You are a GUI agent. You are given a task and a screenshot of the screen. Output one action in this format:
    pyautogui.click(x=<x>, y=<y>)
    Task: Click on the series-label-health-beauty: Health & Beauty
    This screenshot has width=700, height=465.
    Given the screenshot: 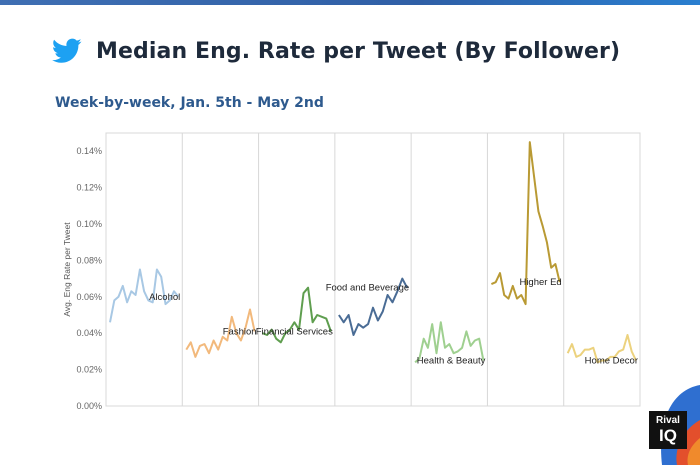 What is the action you would take?
    pyautogui.click(x=451, y=361)
    